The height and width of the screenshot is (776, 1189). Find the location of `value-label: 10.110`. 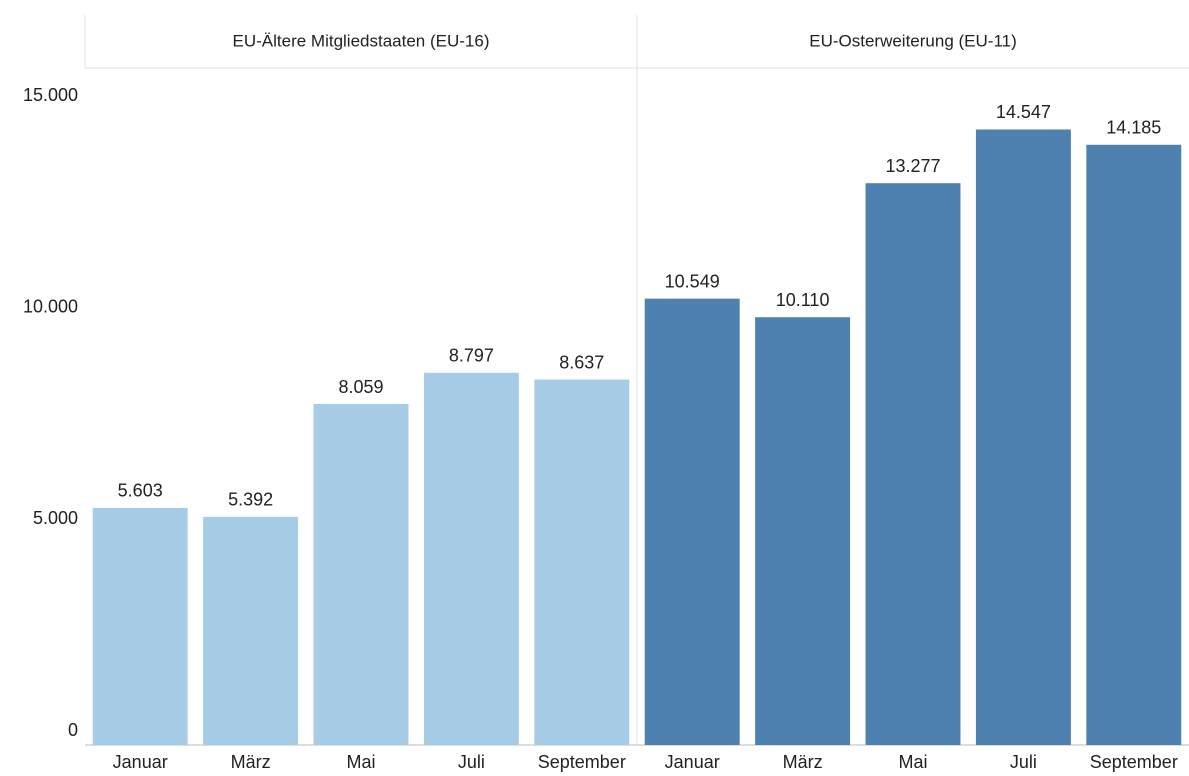

value-label: 10.110 is located at coordinates (803, 300).